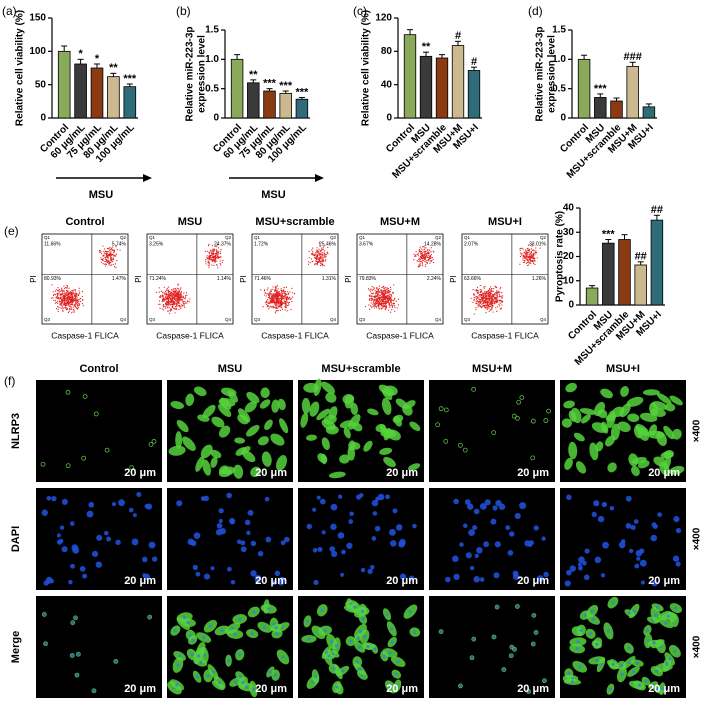 The width and height of the screenshot is (709, 704). Describe the element at coordinates (156, 244) in the screenshot. I see `quadrant-value: 3.25%` at that location.